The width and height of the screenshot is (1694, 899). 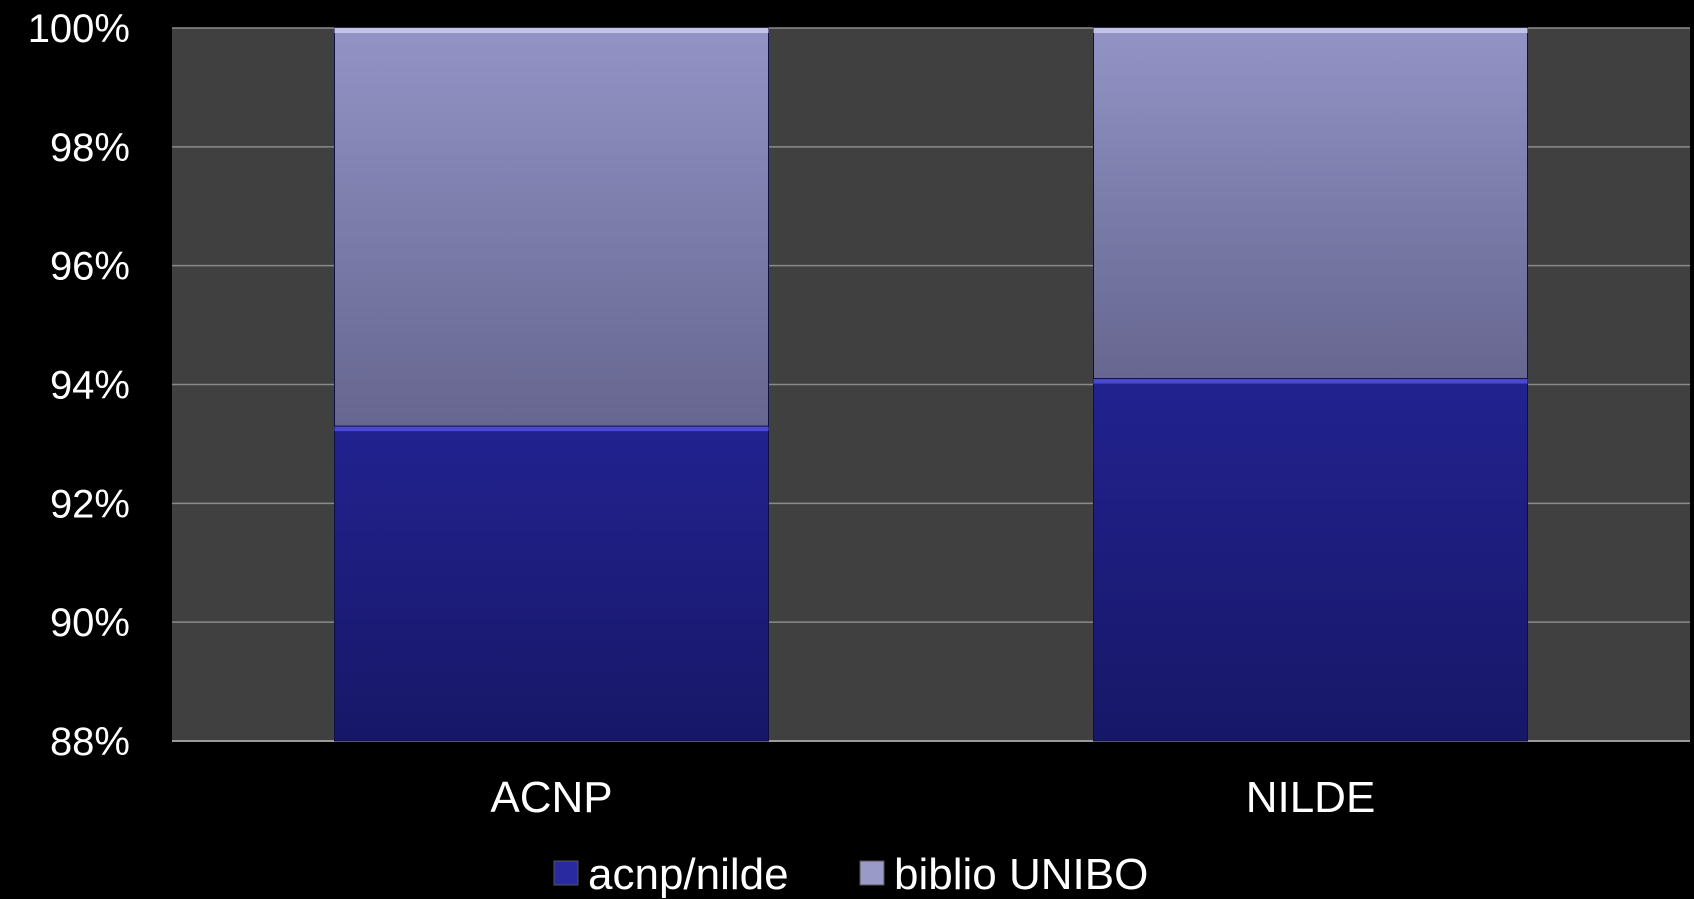 I want to click on x-tick-label: ACNP, so click(x=551, y=797).